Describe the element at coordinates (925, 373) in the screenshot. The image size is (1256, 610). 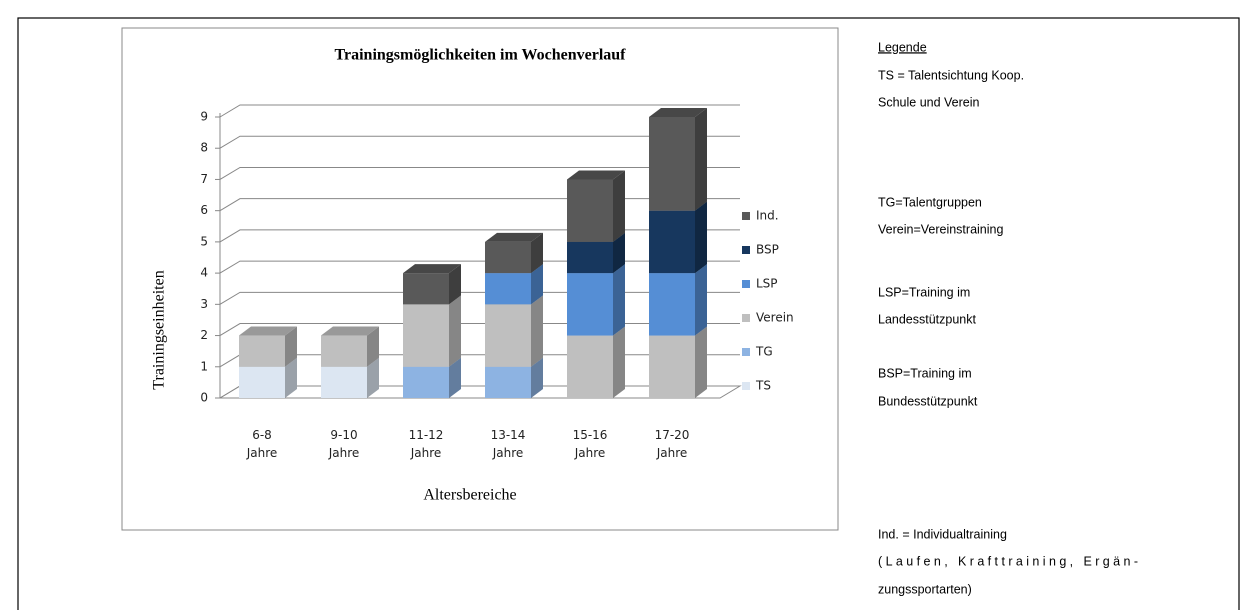
I see `notes-line: BSP=Training im` at that location.